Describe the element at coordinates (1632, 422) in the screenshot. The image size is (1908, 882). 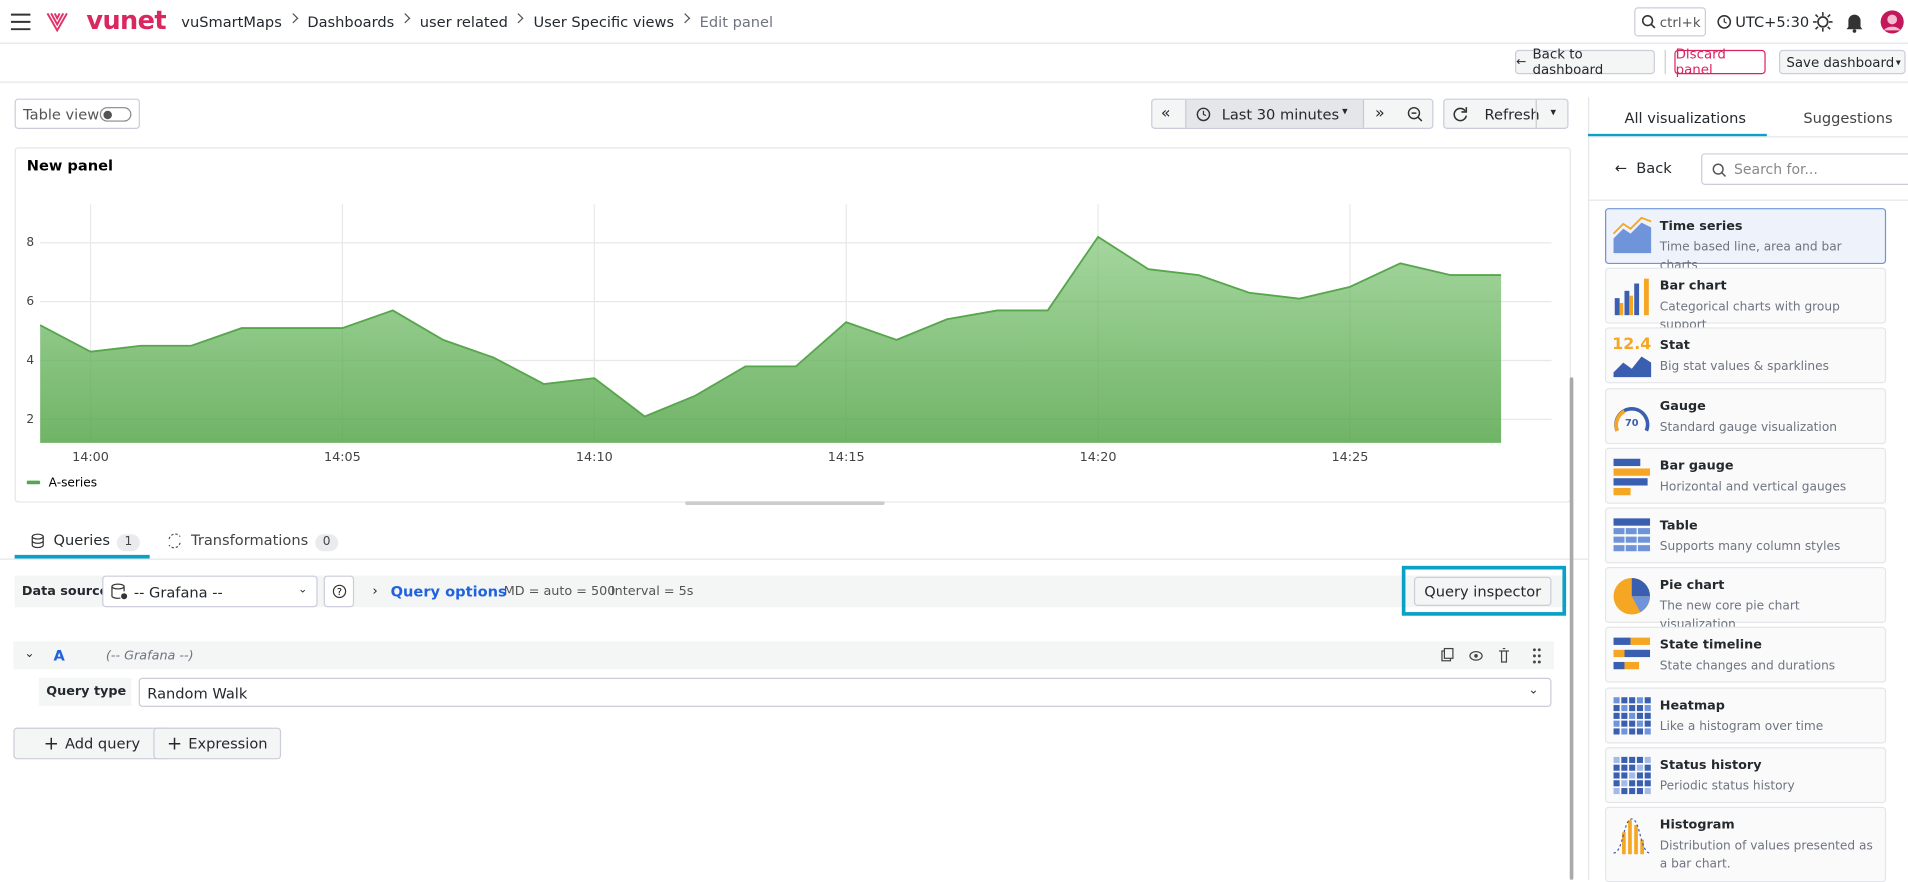
I see `icon-label: 70` at that location.